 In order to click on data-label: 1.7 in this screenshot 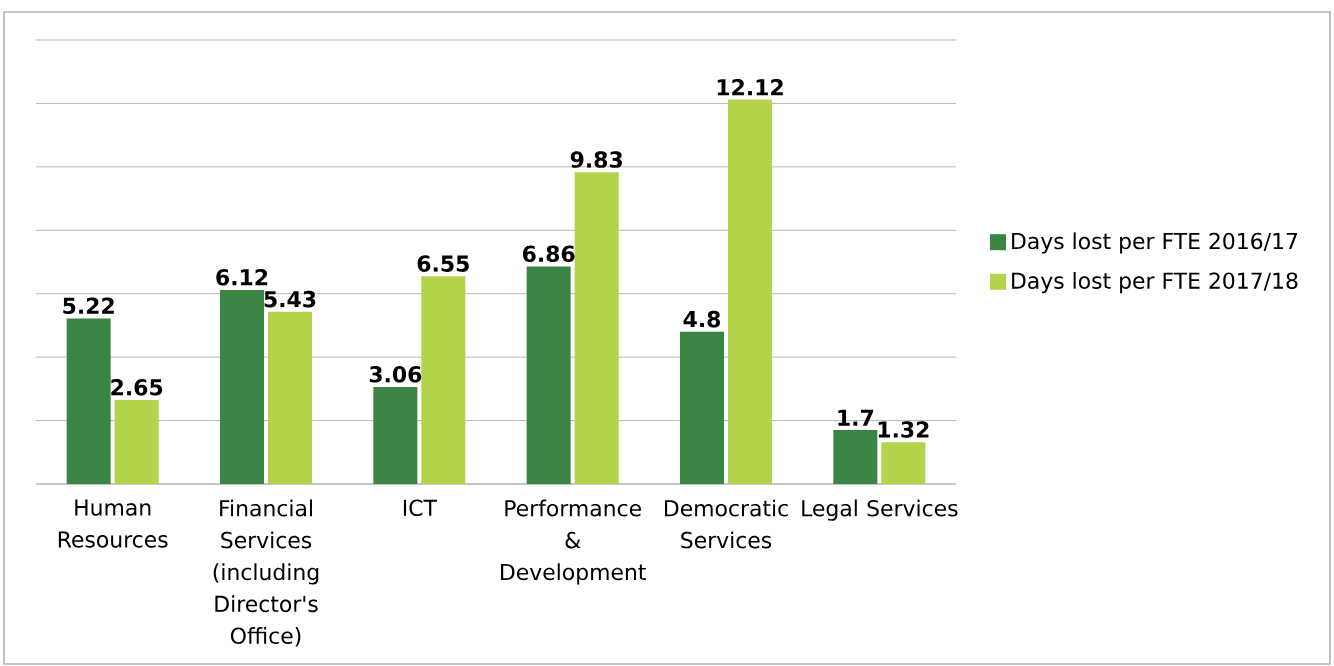, I will do `click(856, 417)`.